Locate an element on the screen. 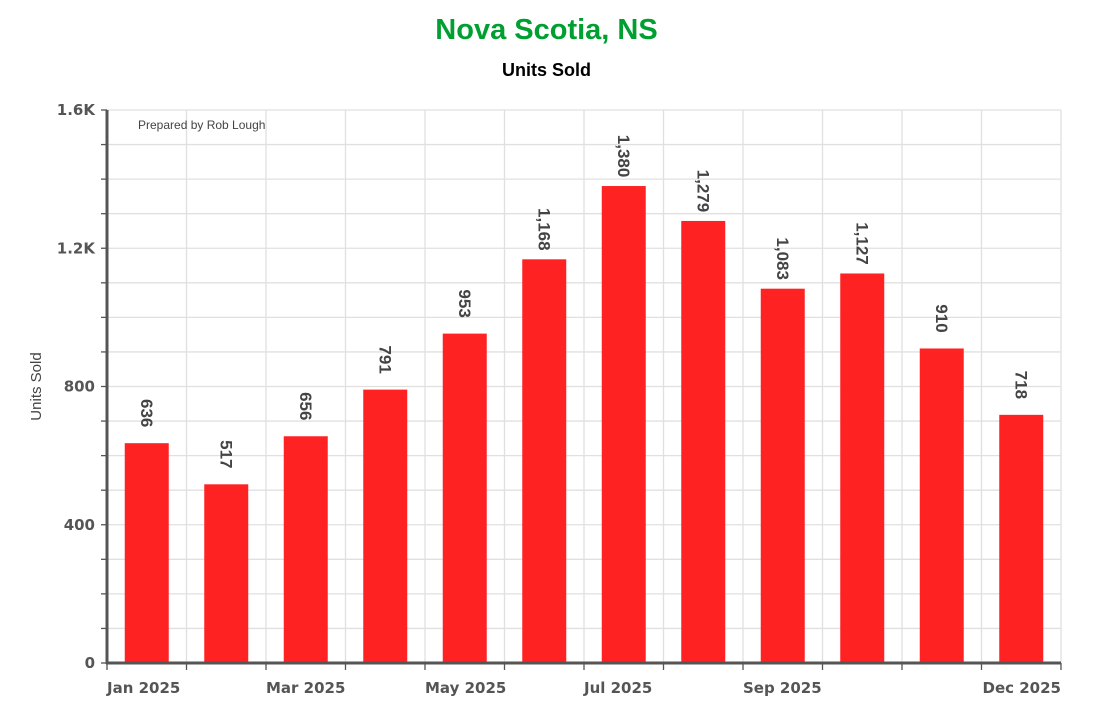  y-tick-label: 400 is located at coordinates (79, 525).